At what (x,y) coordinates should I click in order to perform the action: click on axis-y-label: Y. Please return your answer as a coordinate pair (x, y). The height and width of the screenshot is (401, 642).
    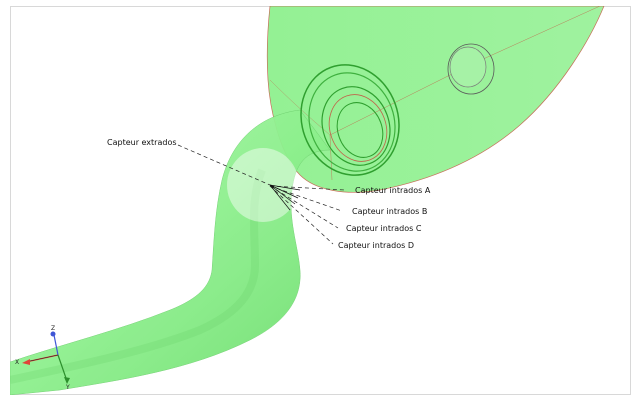
    Looking at the image, I should click on (67, 387).